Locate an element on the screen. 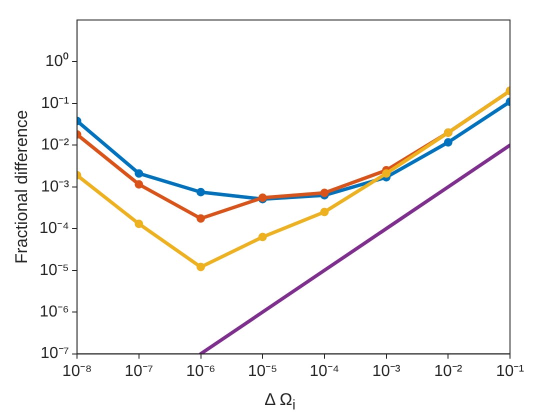  x-axis-title: Δ Ω$_{i}$ is located at coordinates (279, 402).